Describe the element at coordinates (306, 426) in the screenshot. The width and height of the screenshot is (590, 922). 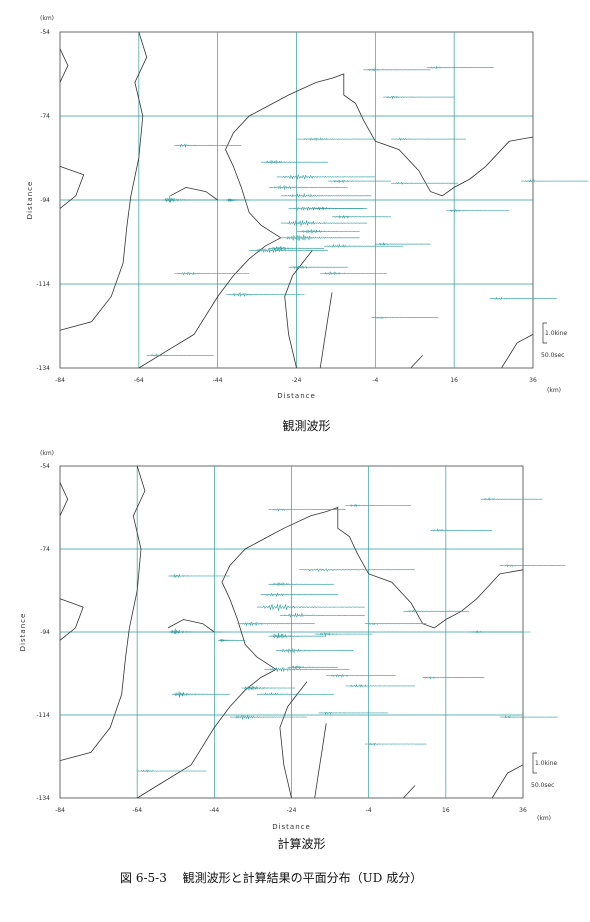
I see `panel-title: 観測波形` at that location.